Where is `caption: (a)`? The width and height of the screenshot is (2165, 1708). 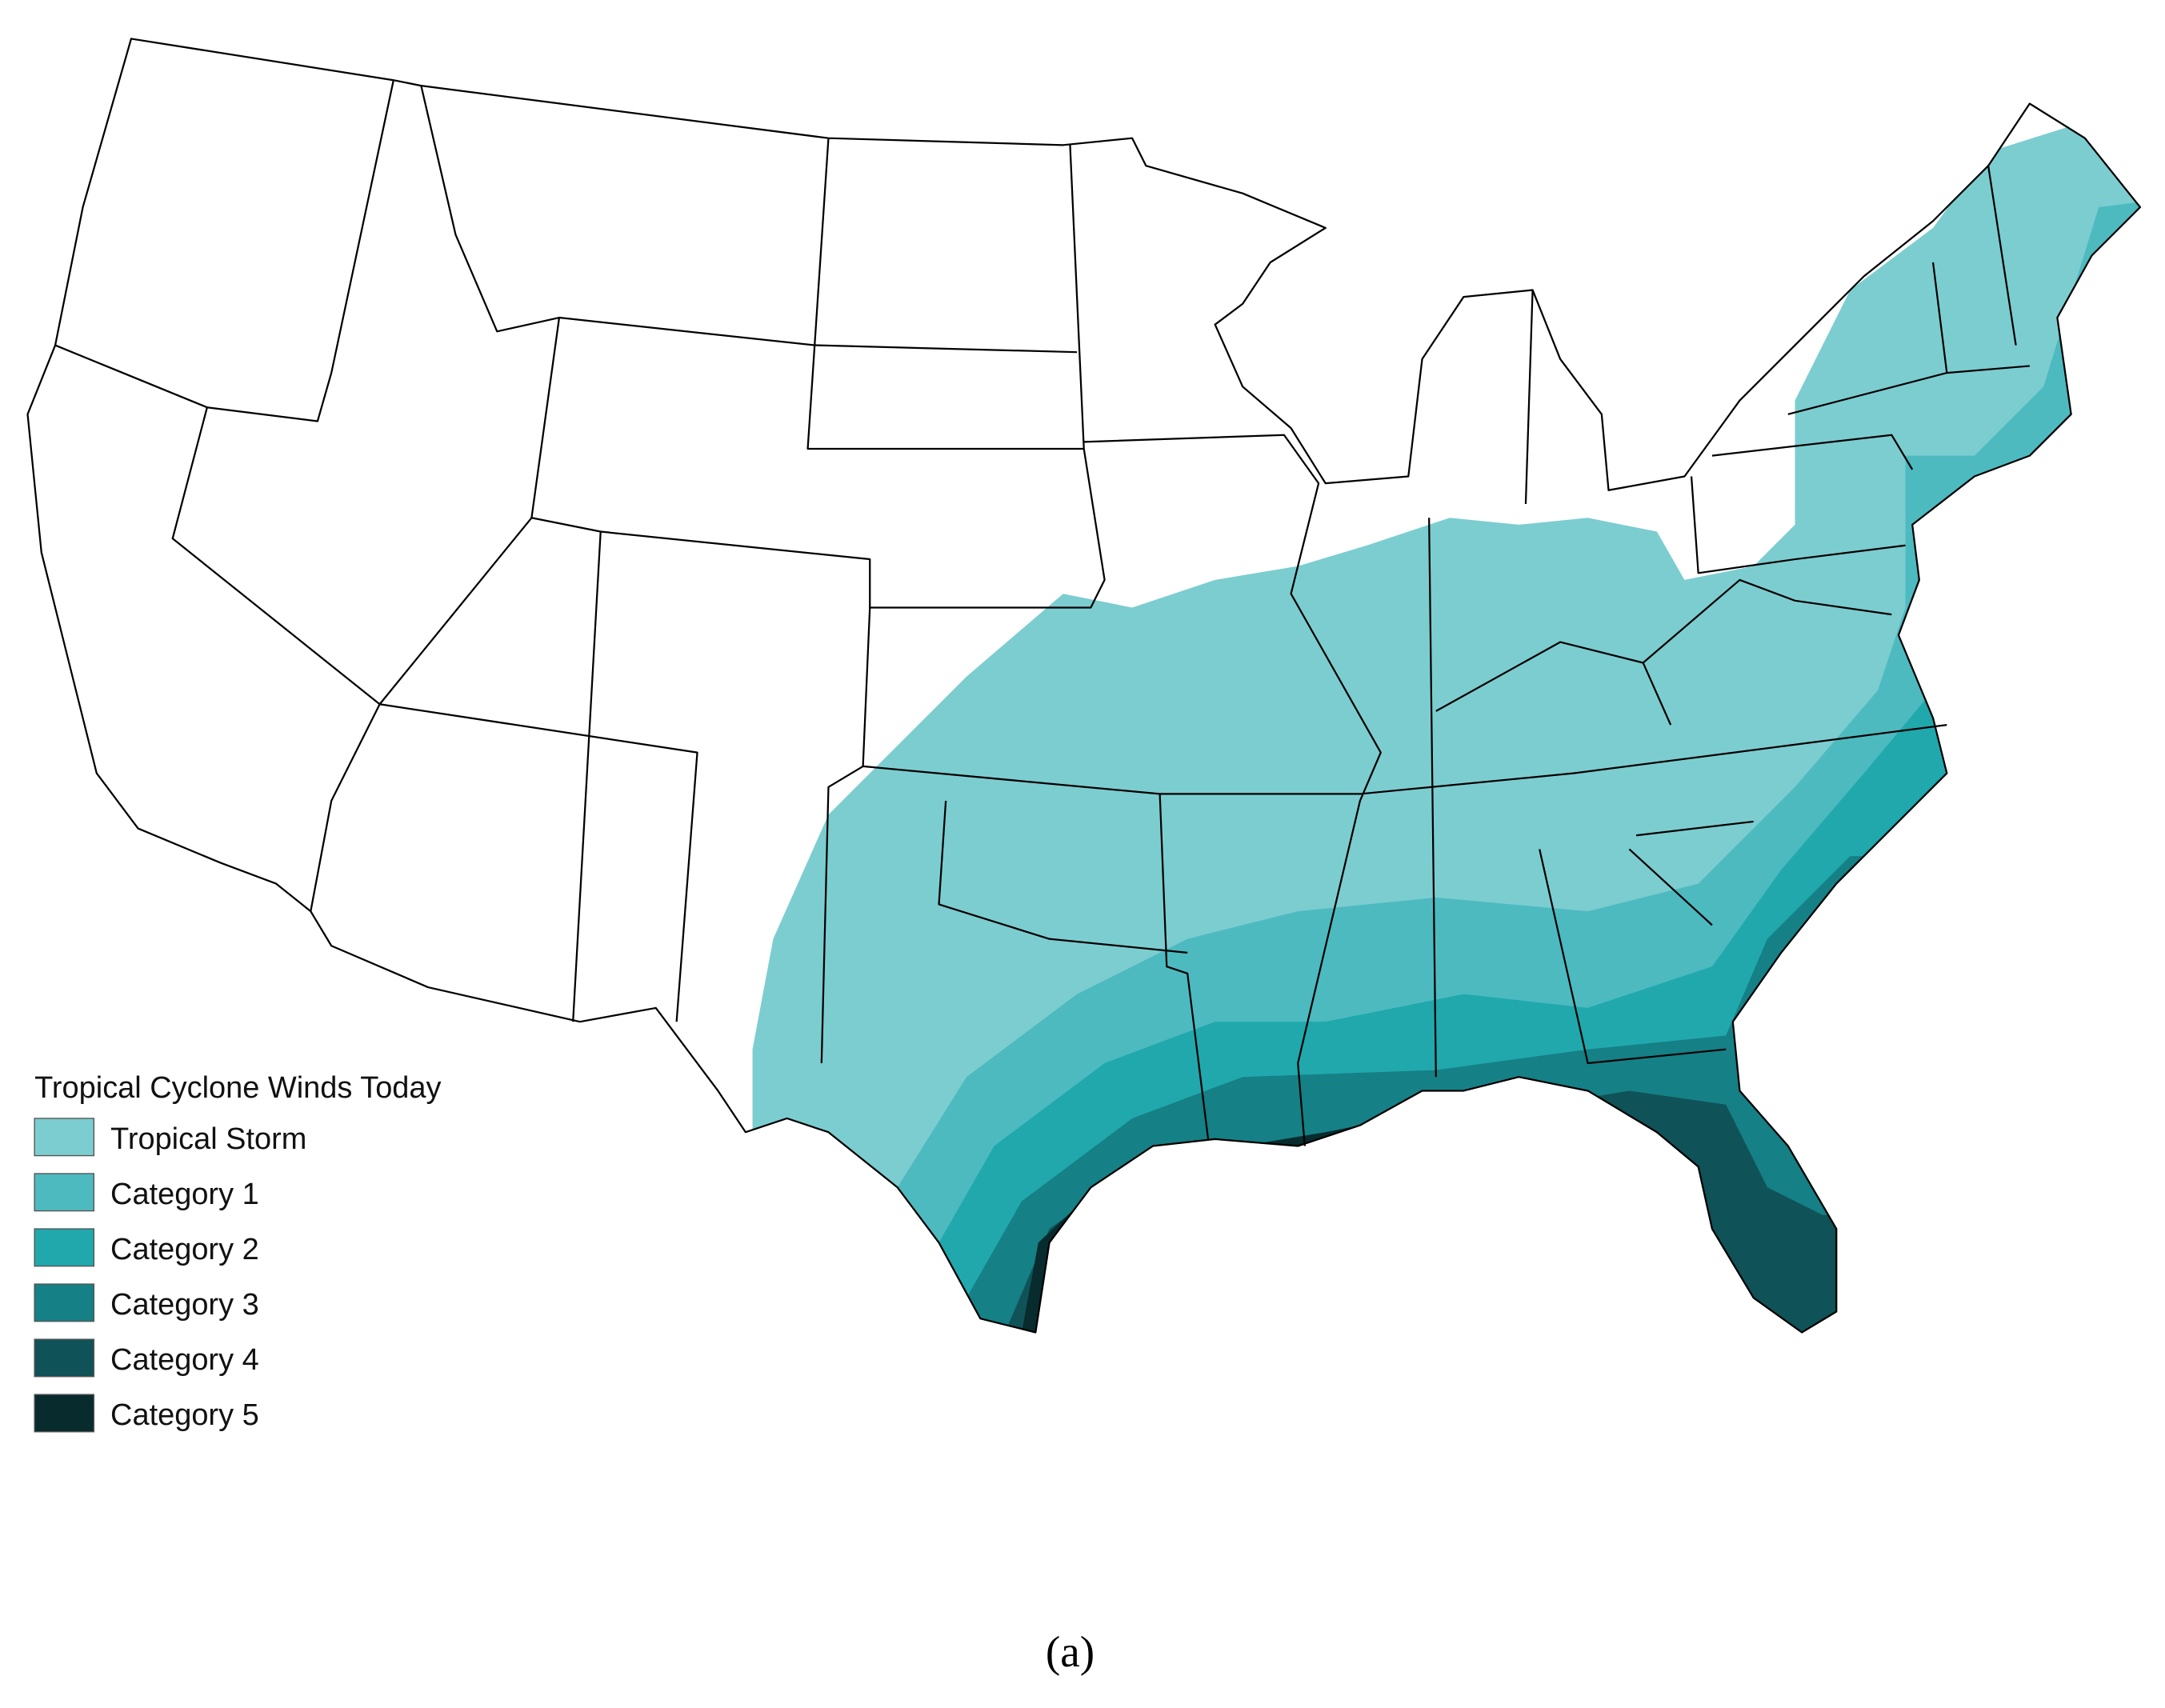
caption: (a) is located at coordinates (1070, 1651).